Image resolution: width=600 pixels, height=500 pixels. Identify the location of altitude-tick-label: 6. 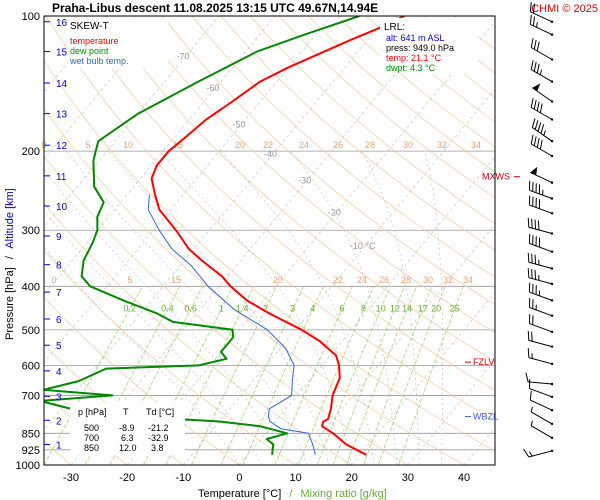
(59, 320).